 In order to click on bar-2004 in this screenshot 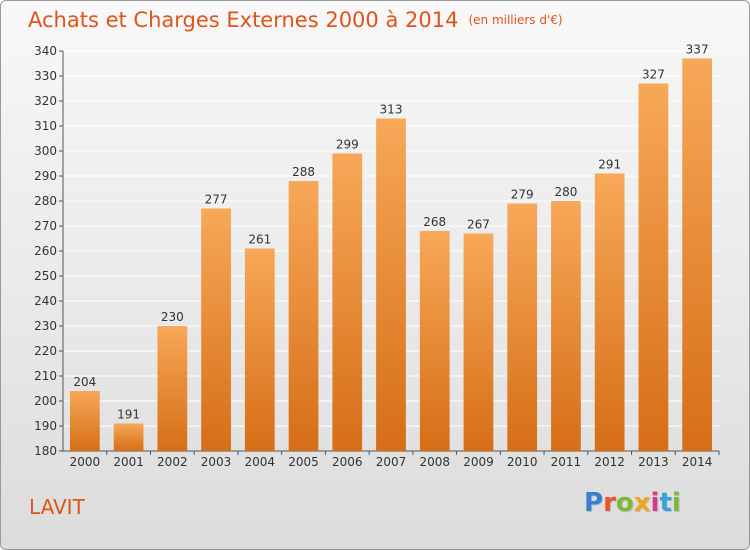, I will do `click(259, 349)`.